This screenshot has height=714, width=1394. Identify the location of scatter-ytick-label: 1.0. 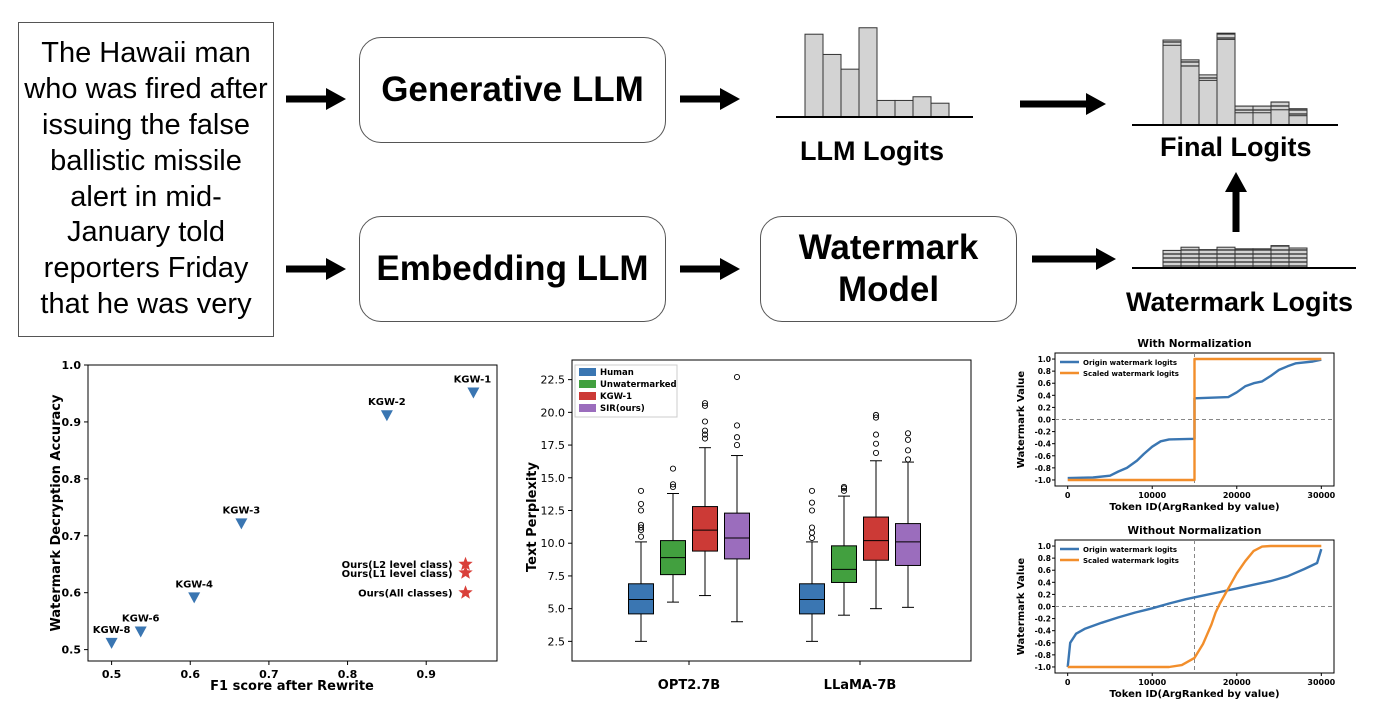
(72, 365).